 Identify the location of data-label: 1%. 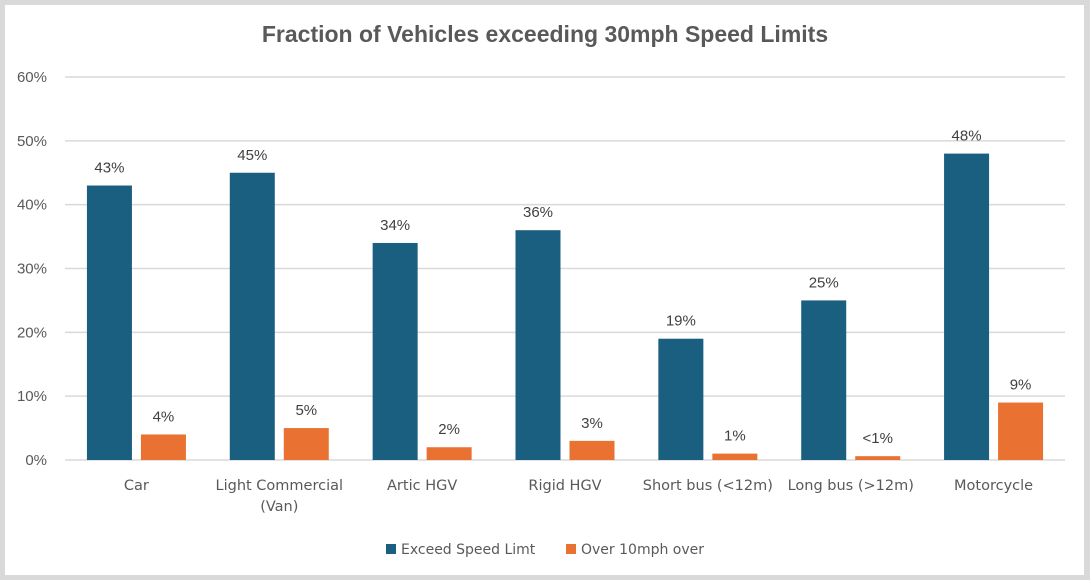
(735, 436).